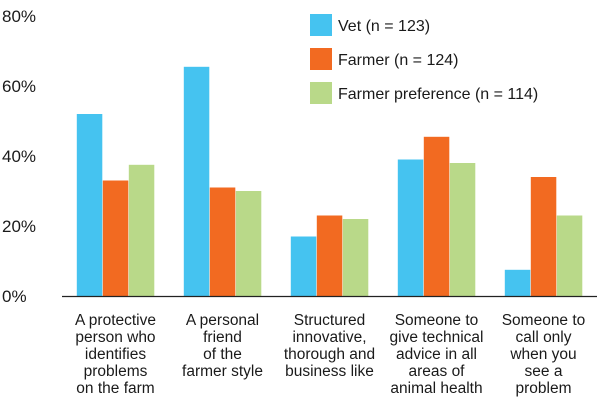 This screenshot has height=404, width=600. Describe the element at coordinates (544, 388) in the screenshot. I see `category-label-line: problem` at that location.